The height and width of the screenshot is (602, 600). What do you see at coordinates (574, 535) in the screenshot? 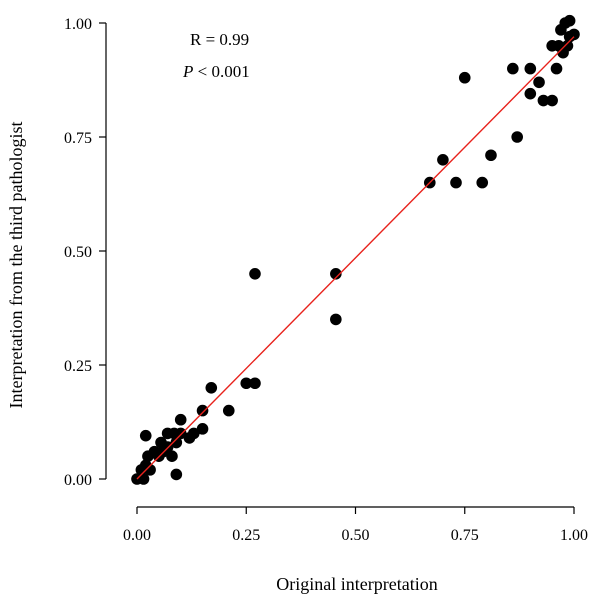
I see `x-tick-label: 1.00` at bounding box center [574, 535].